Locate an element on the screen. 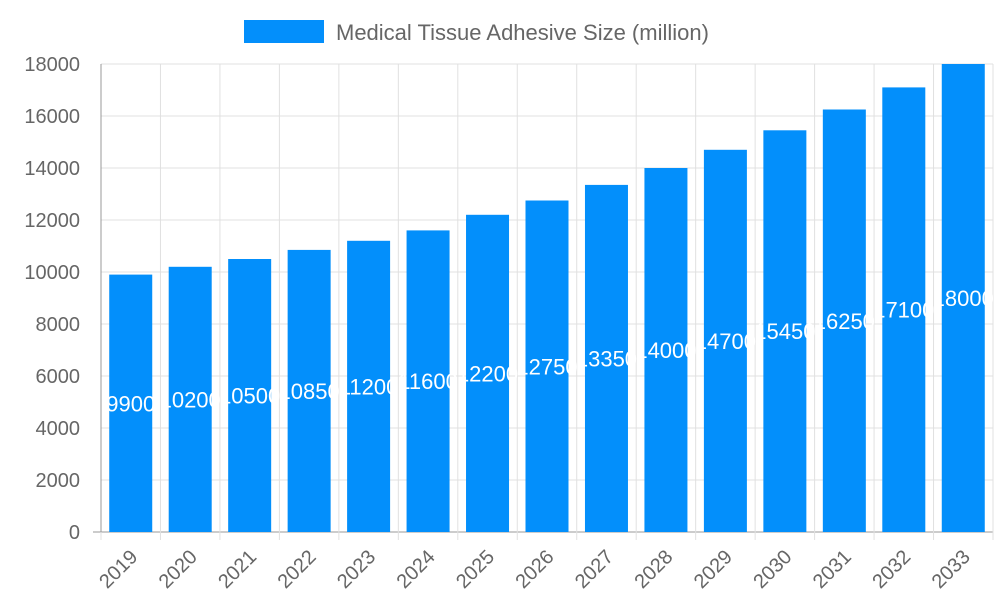 The image size is (1000, 600). bar-2019 is located at coordinates (131, 403).